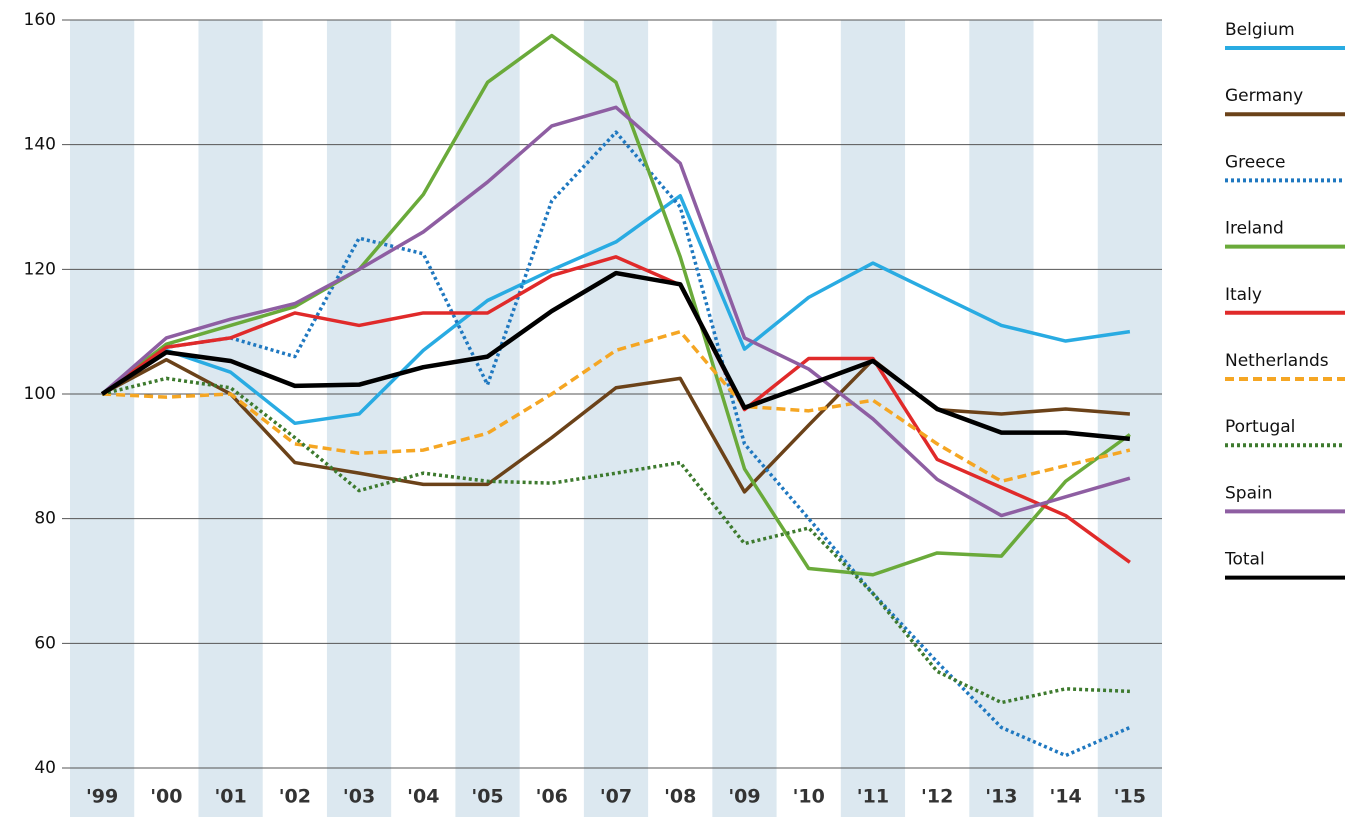 This screenshot has width=1352, height=817. Describe the element at coordinates (616, 797) in the screenshot. I see `x-tick-label: '07` at that location.